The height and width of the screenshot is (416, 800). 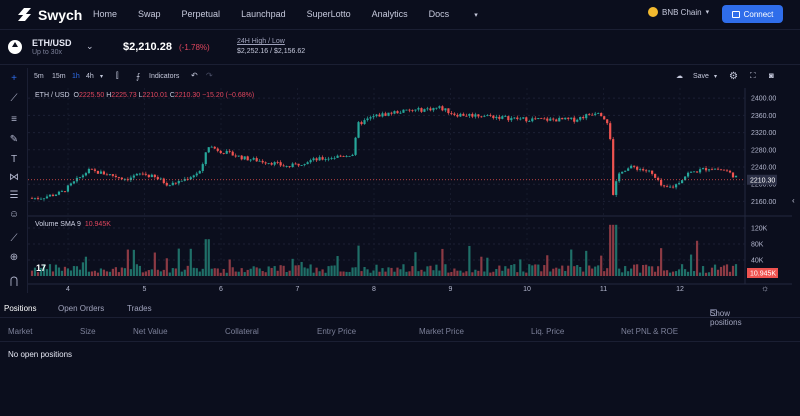 I want to click on candle-type-icon: ⫿, so click(x=117, y=75).